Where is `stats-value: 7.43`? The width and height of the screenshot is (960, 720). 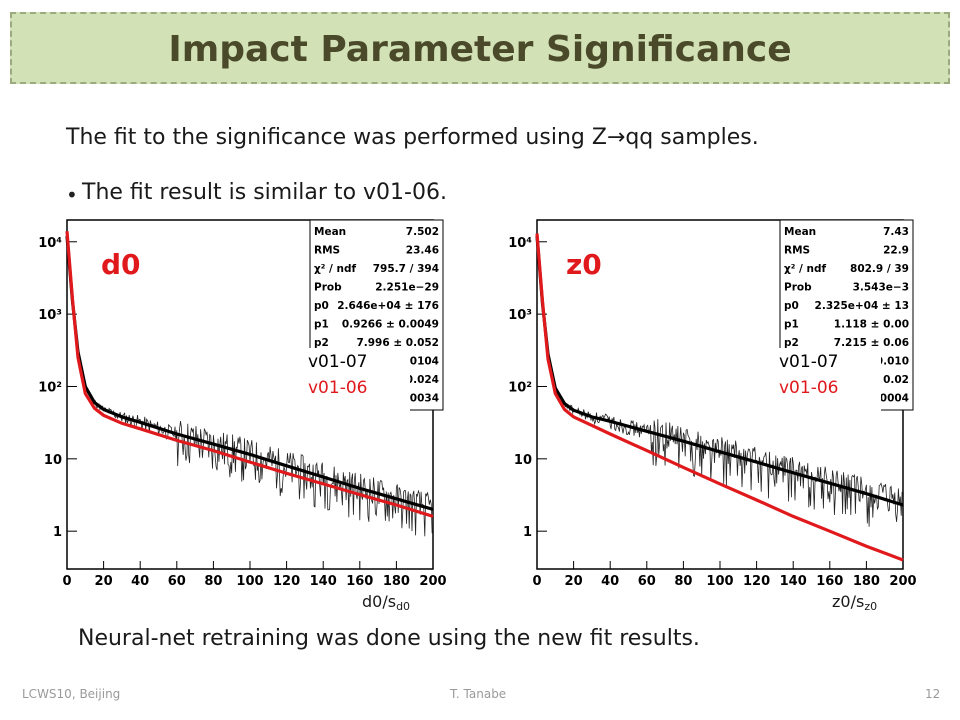 stats-value: 7.43 is located at coordinates (896, 232).